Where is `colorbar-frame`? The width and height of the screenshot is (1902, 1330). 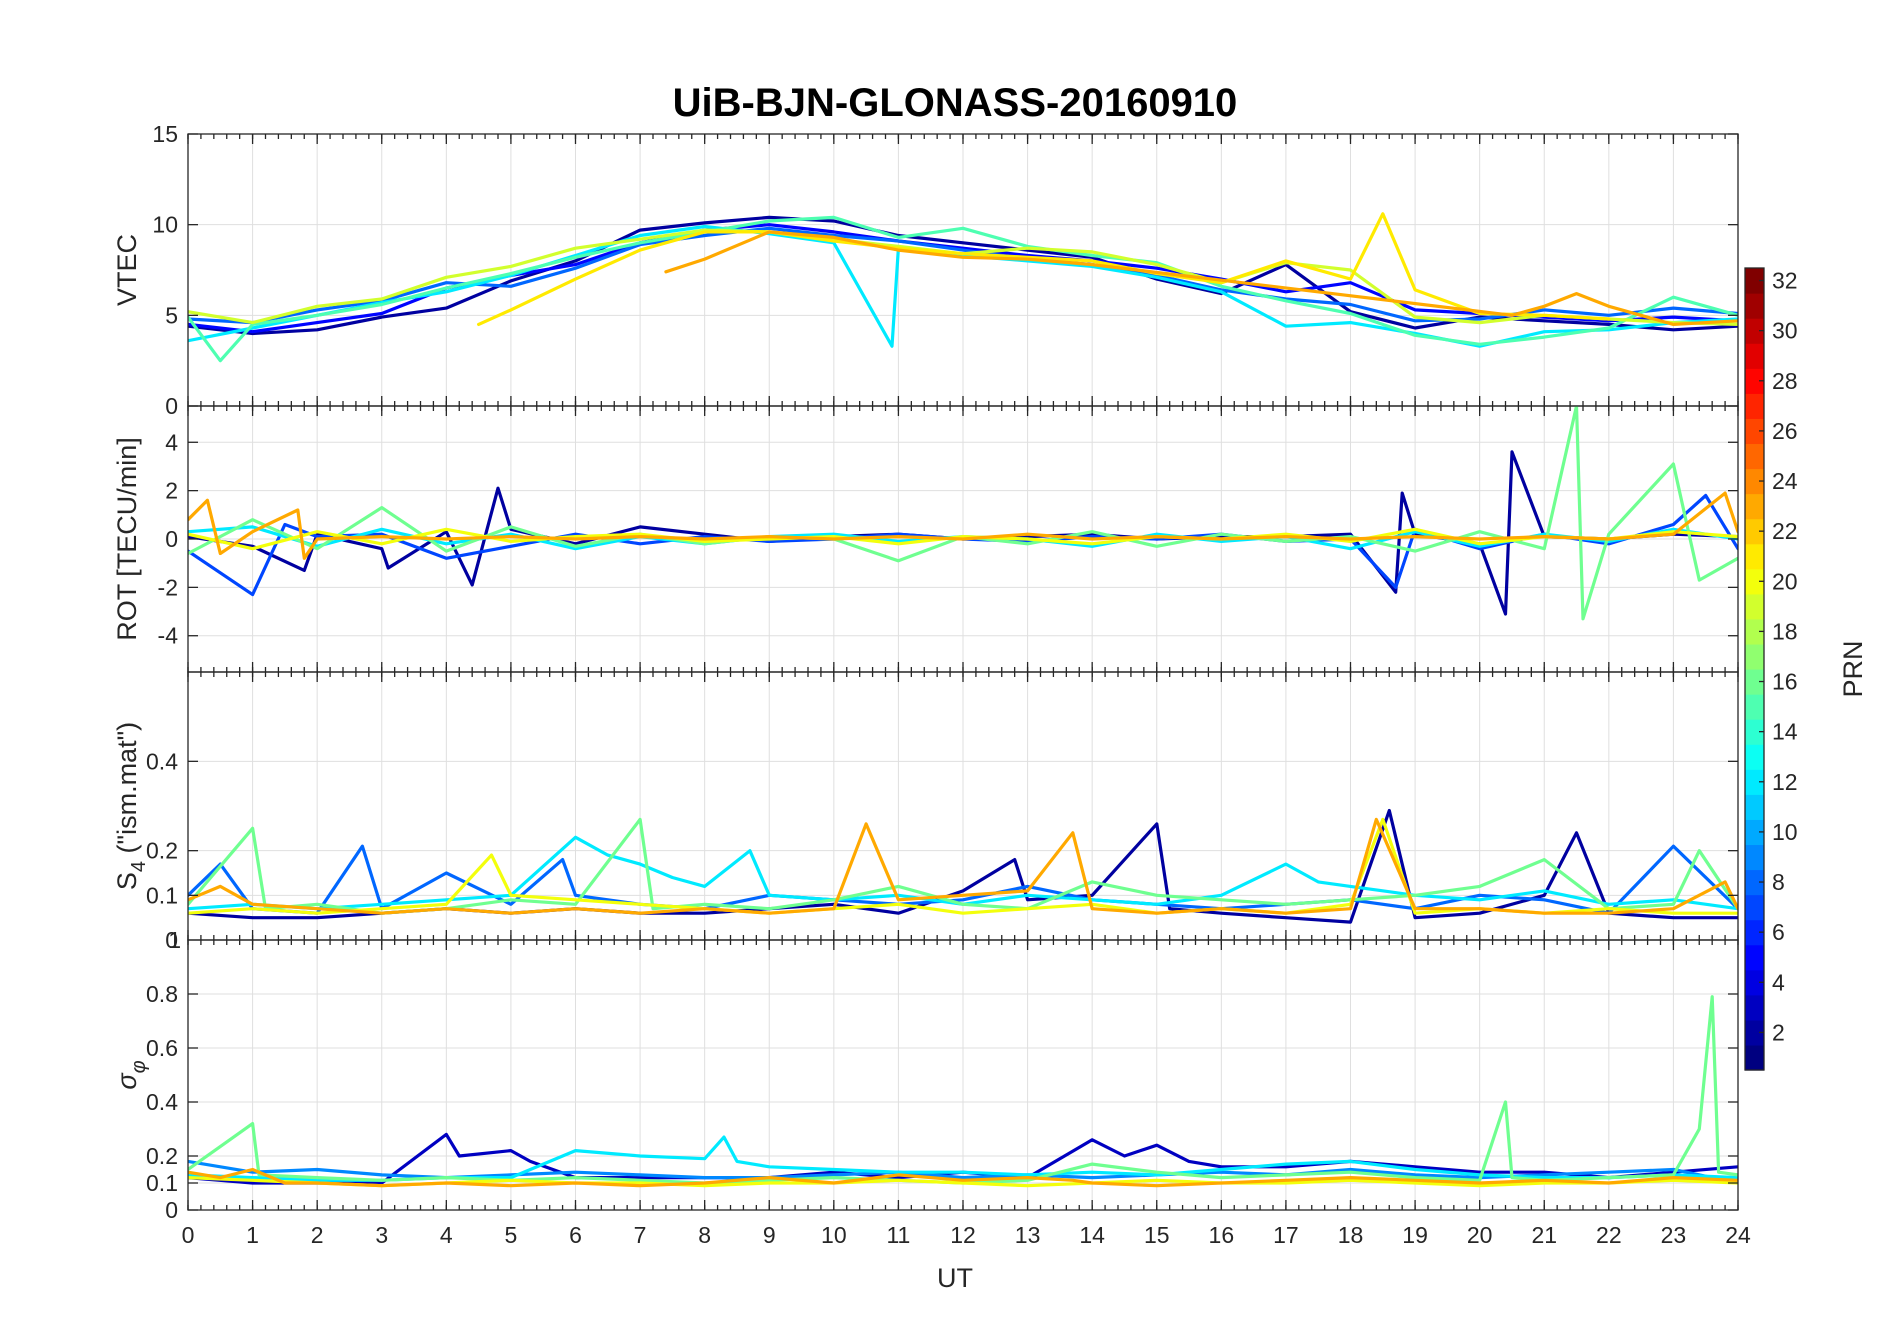 colorbar-frame is located at coordinates (1754, 669).